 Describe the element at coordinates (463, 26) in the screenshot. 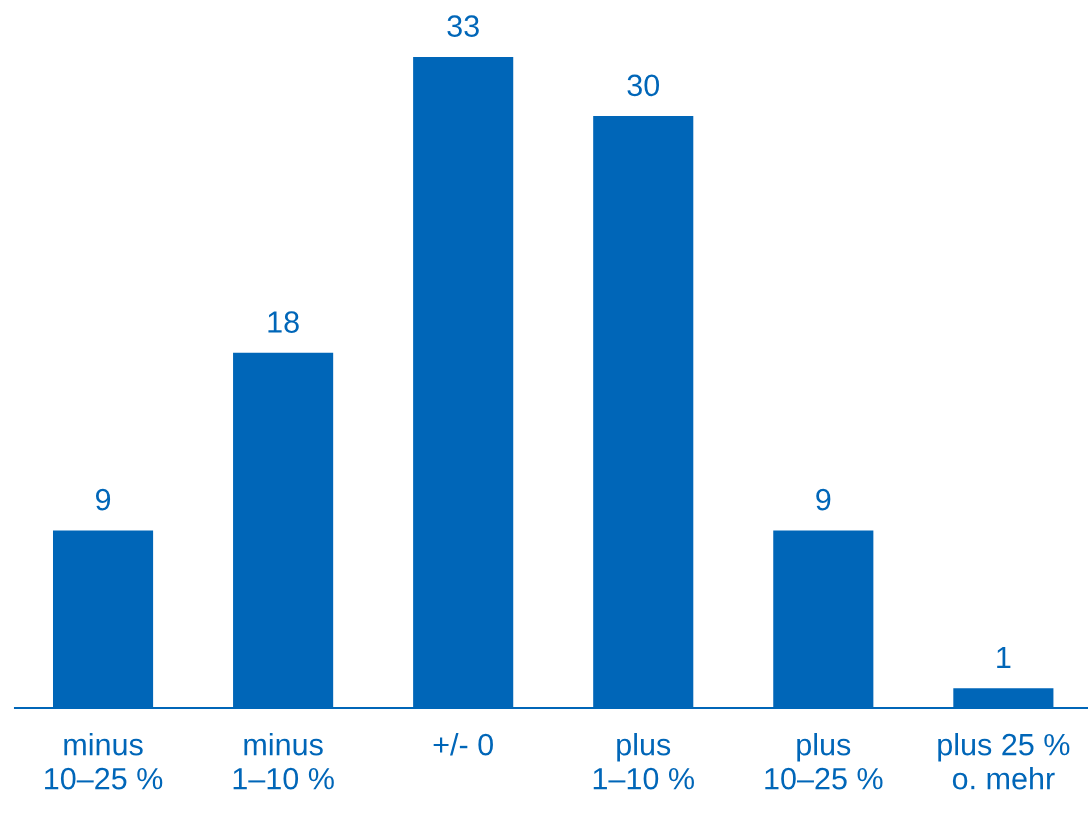

I see `data-label: 33` at that location.